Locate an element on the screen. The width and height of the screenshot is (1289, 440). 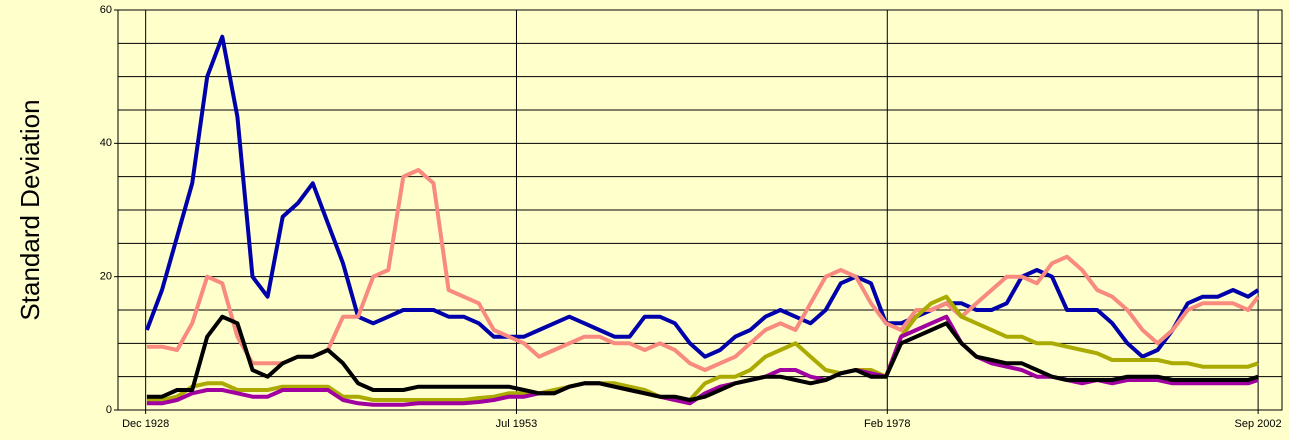
y-tick-label: 40 is located at coordinates (106, 143).